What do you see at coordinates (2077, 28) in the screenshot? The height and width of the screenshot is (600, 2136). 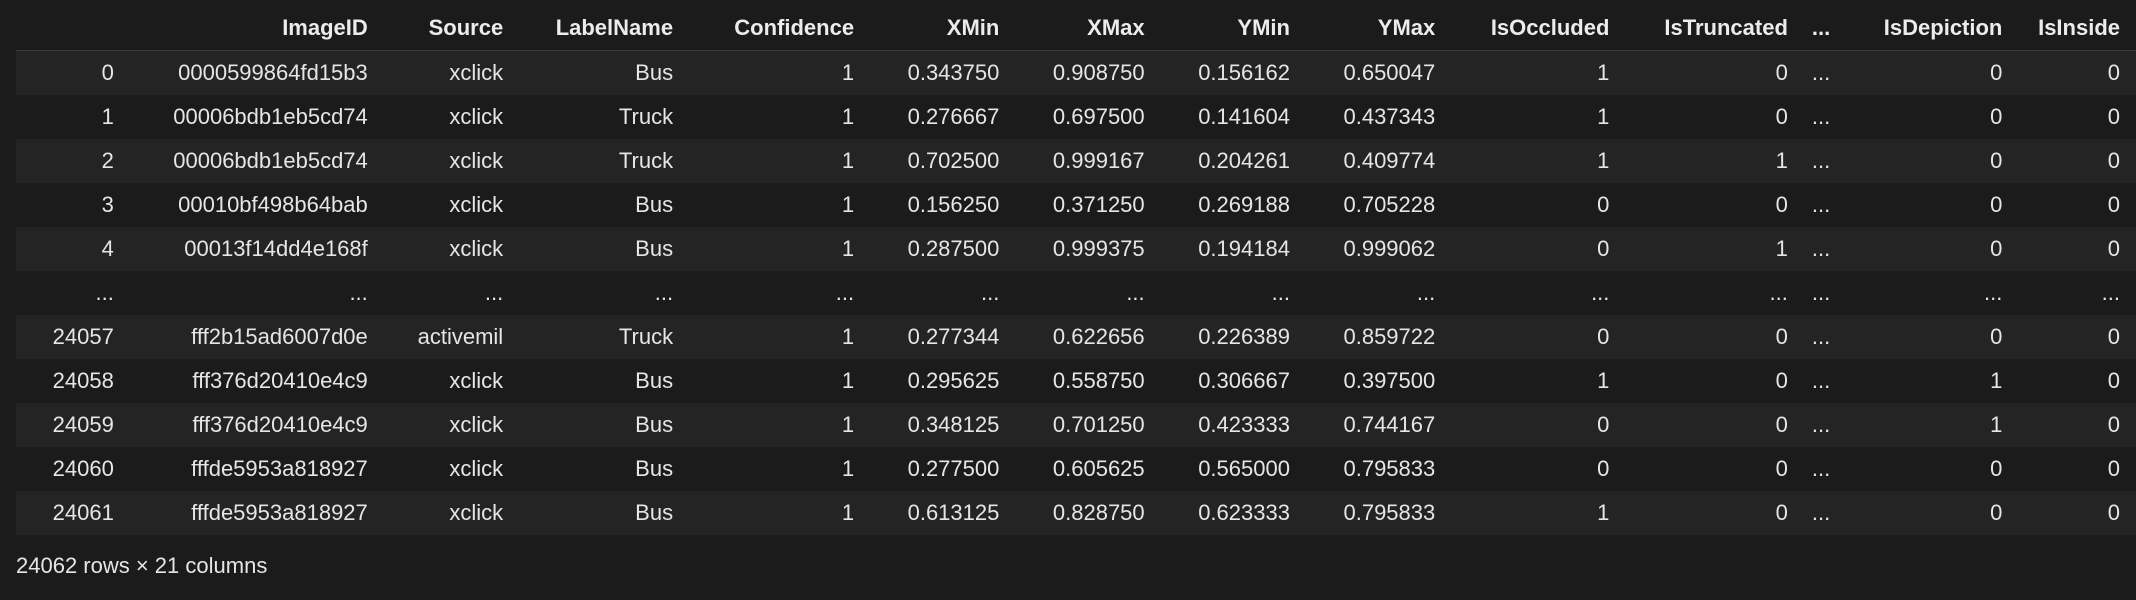 I see `column-header-isinside: IsInside` at bounding box center [2077, 28].